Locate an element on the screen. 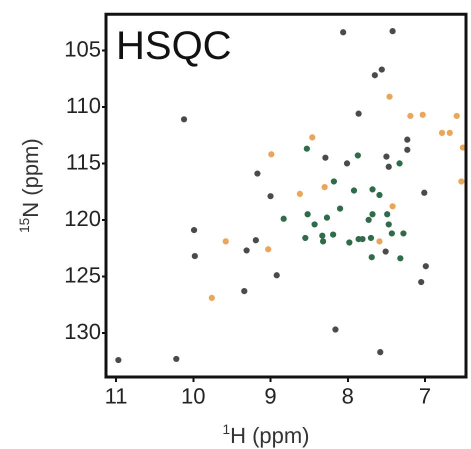 This screenshot has width=471, height=449. y-tick-label: 125 is located at coordinates (82, 275).